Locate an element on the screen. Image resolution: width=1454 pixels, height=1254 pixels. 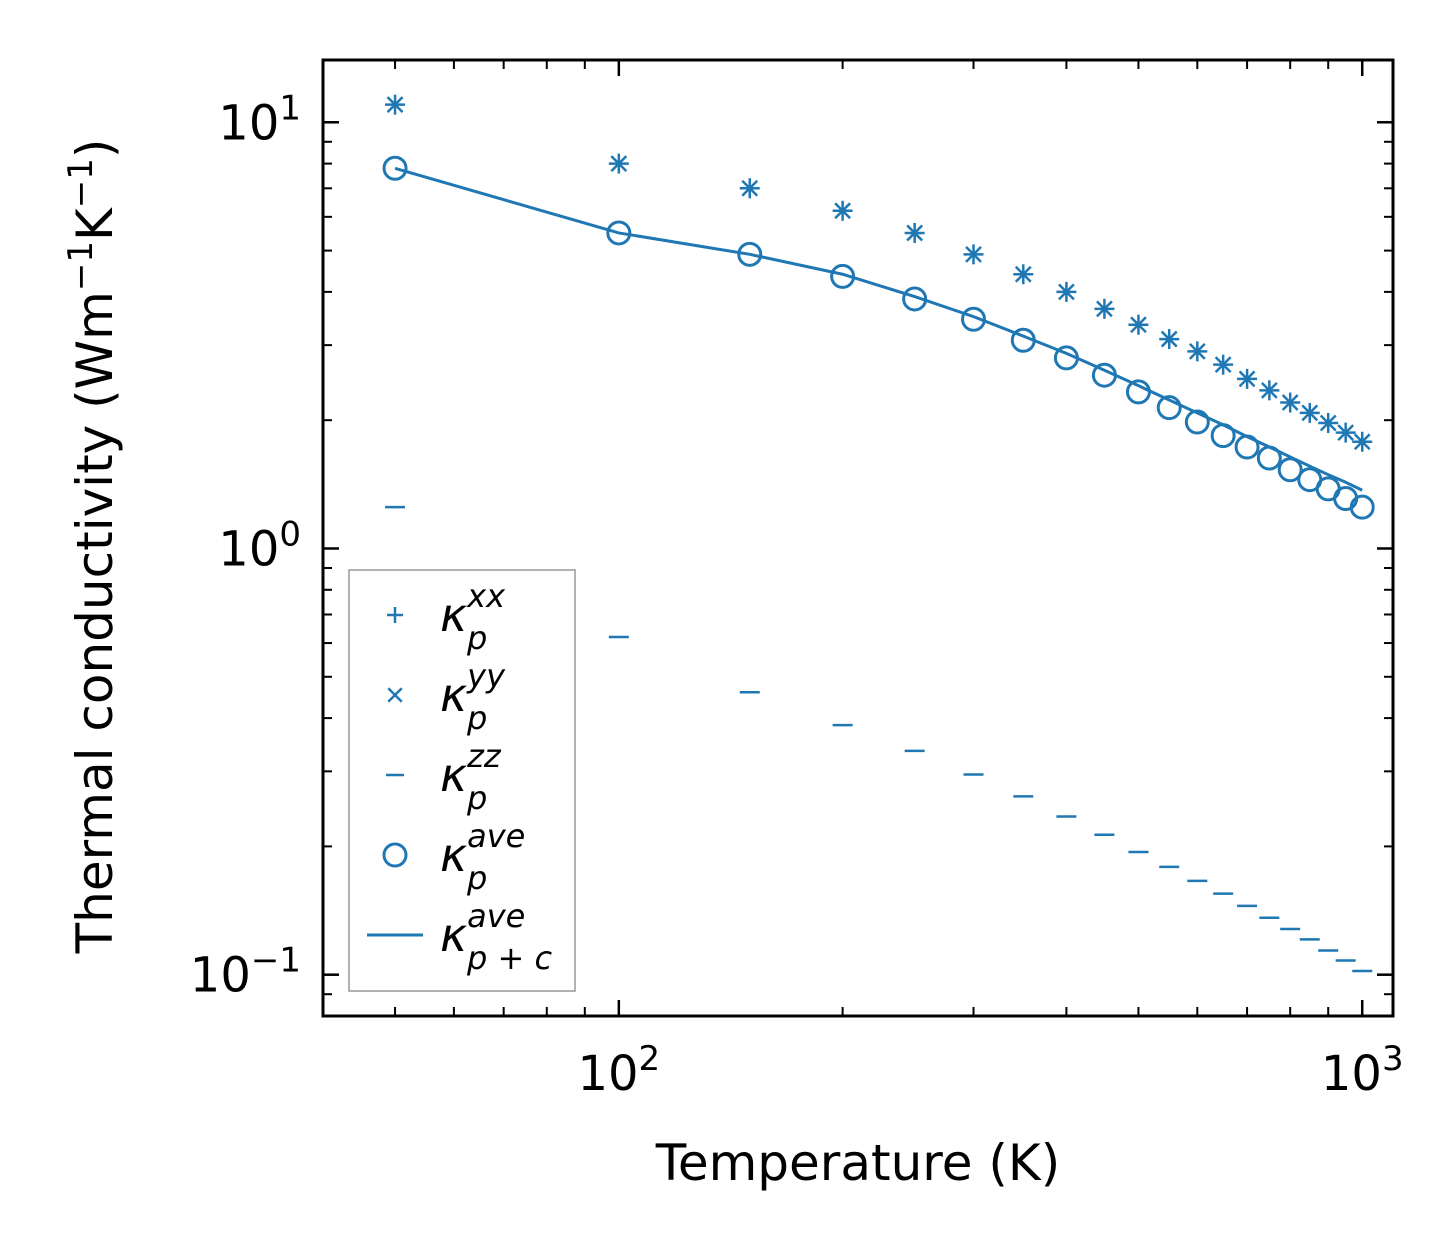
legend-label-3: κave p is located at coordinates (482, 857).